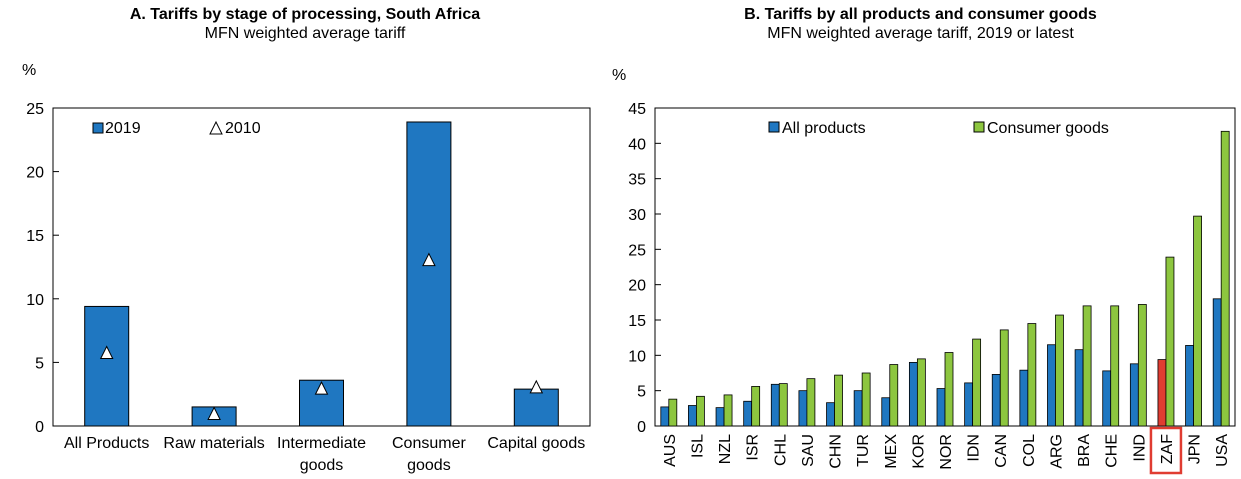  I want to click on legend-label-2019: 2019, so click(123, 128).